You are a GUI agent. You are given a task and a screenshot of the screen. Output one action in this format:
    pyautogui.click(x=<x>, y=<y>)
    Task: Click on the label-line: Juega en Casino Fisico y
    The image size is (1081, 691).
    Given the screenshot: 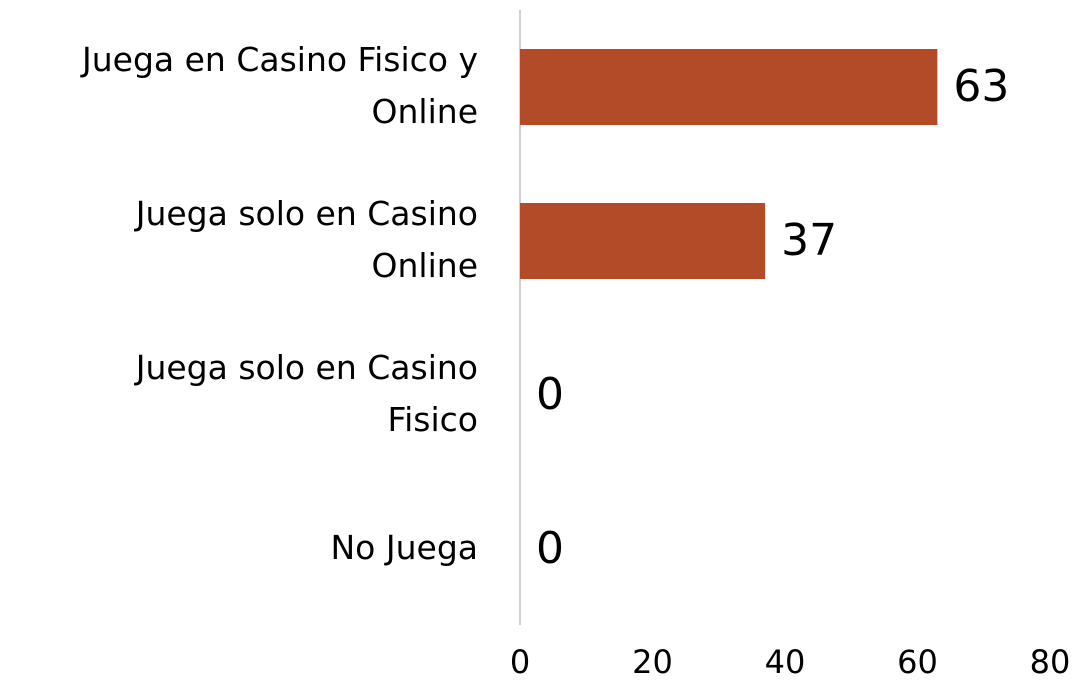 What is the action you would take?
    pyautogui.click(x=279, y=59)
    